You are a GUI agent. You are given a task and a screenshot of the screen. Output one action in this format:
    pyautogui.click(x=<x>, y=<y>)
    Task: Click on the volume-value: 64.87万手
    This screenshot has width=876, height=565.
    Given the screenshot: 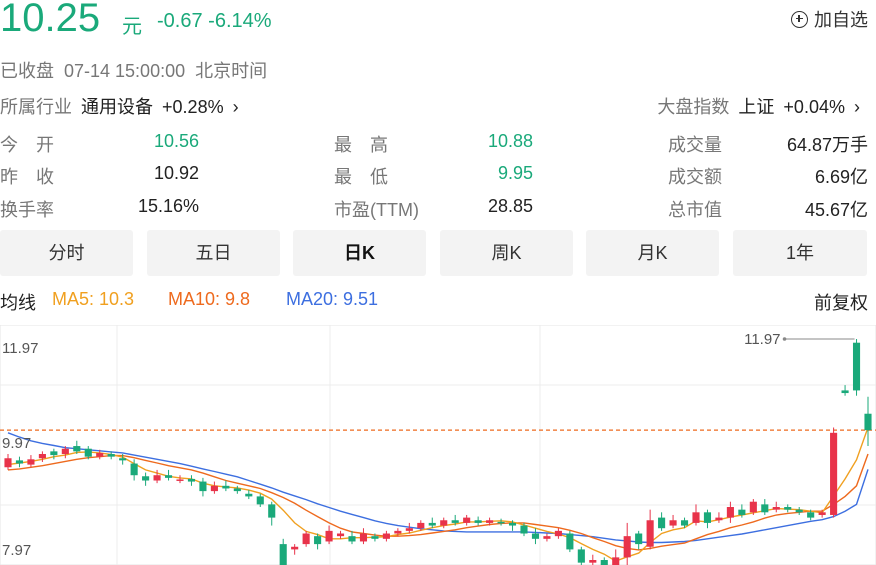 What is the action you would take?
    pyautogui.click(x=827, y=145)
    